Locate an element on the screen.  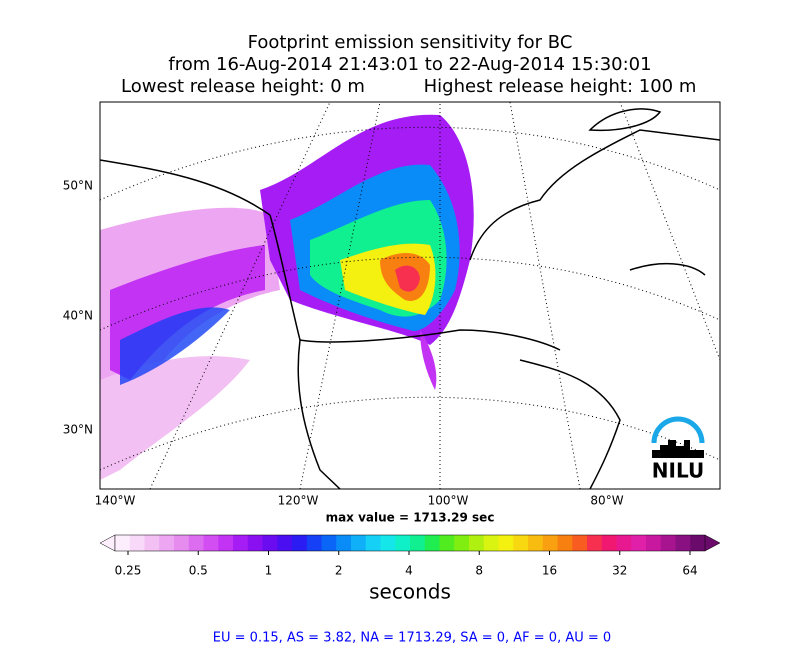
colorbar-tick-label: 0.25 is located at coordinates (128, 571).